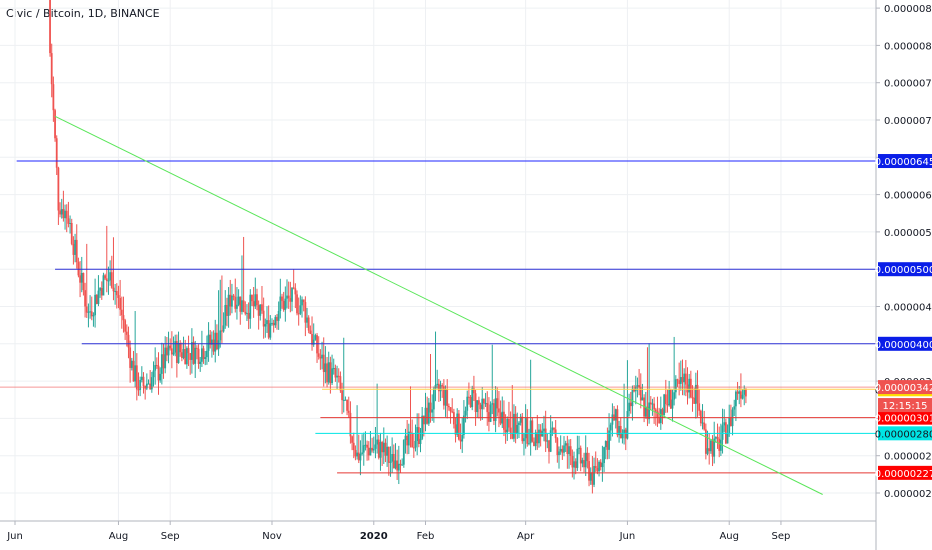  Describe the element at coordinates (398, 531) in the screenshot. I see `x-axis: Jun Aug Sep Nov 2020 Feb Apr Jun Aug Sep` at that location.